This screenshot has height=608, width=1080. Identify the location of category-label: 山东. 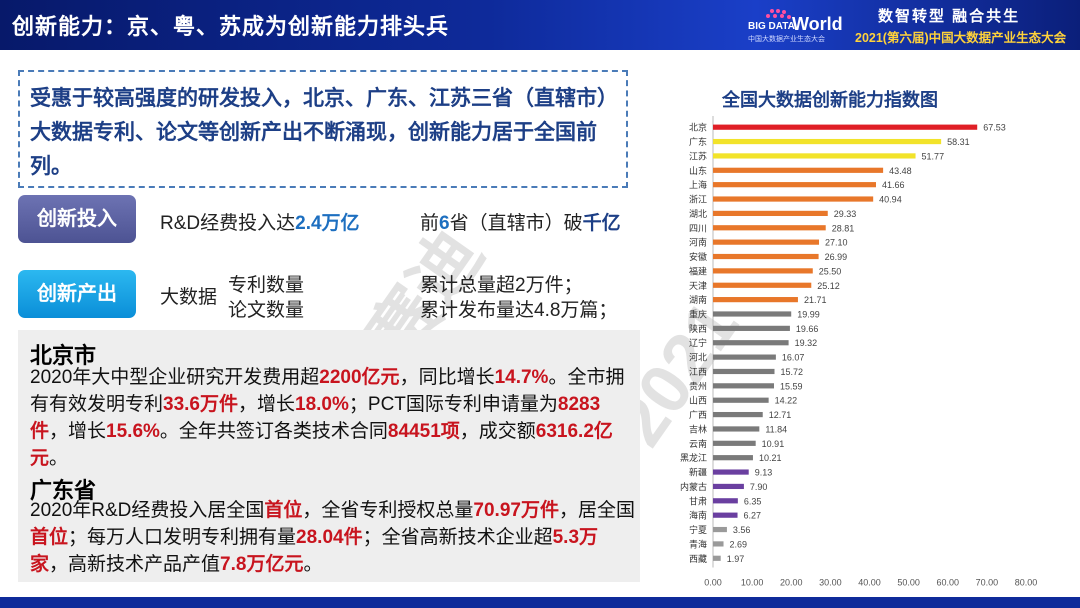
(698, 170).